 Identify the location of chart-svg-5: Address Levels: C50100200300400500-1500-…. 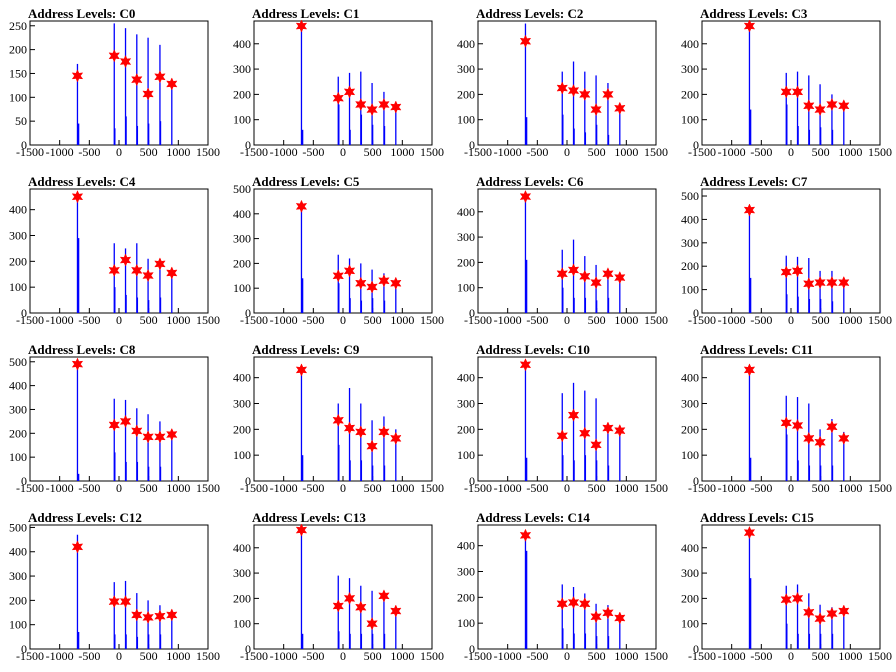
(338, 250).